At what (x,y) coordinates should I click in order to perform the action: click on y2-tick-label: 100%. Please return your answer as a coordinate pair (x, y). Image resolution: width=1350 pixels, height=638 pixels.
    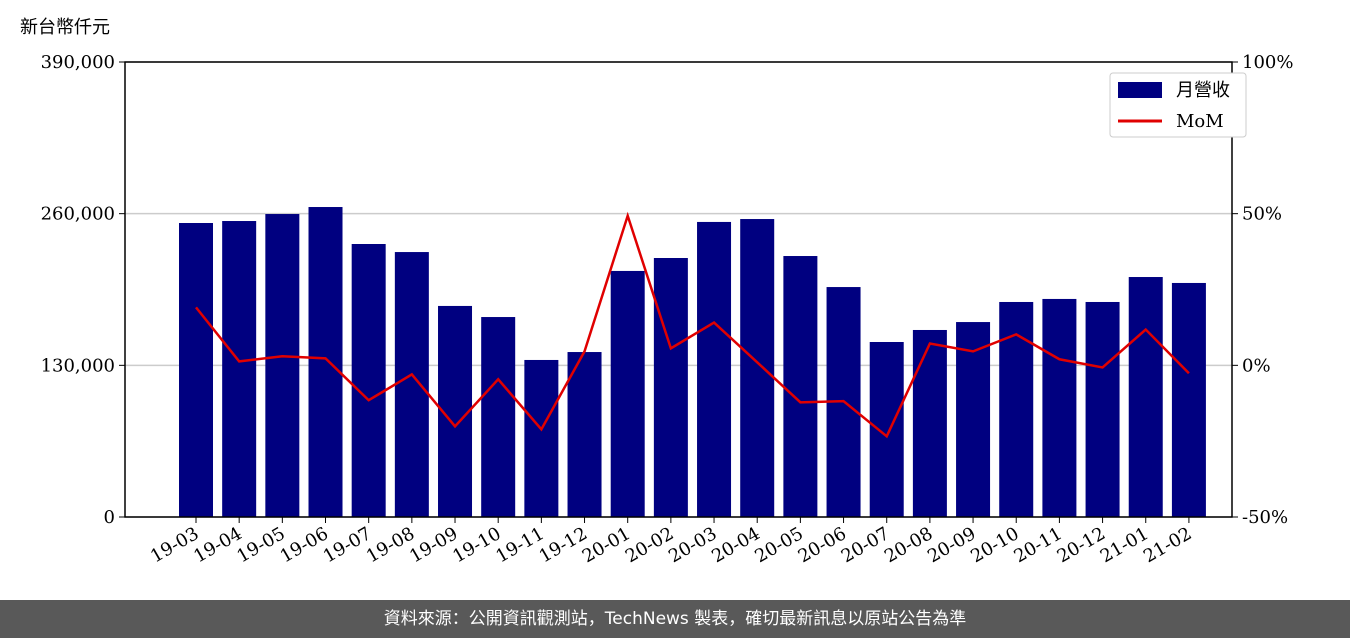
    Looking at the image, I should click on (1267, 62).